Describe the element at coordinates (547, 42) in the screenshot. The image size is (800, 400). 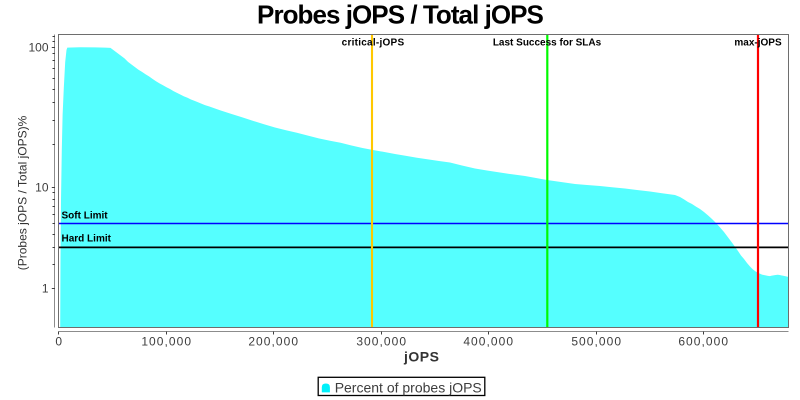
I see `svg-text: Last Success for SLAs` at that location.